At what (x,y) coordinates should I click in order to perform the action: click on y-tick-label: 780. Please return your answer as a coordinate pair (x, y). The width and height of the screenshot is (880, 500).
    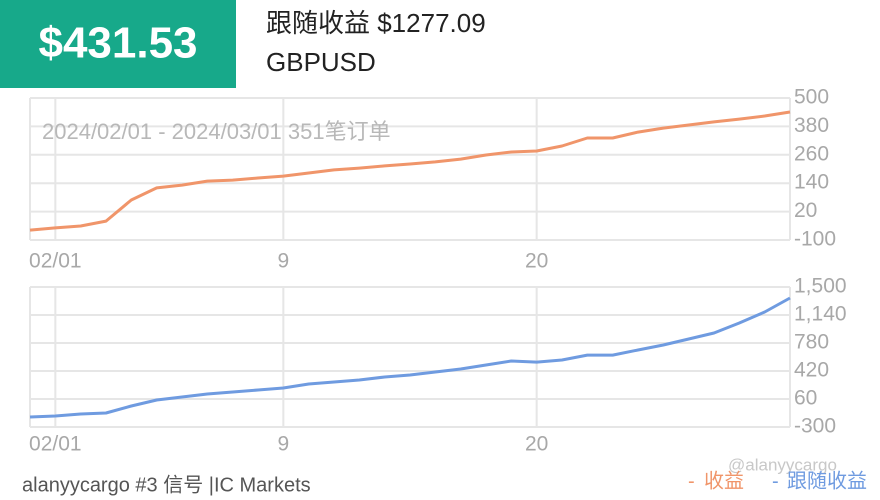
    Looking at the image, I should click on (811, 342).